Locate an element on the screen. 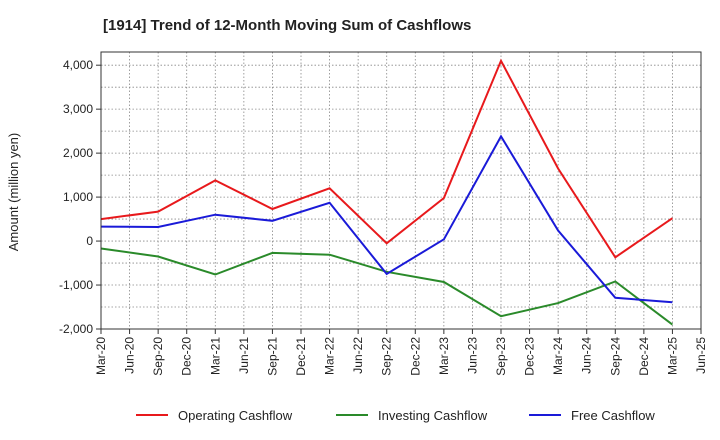 This screenshot has width=720, height=440. y-tick-label: 0 is located at coordinates (89, 241).